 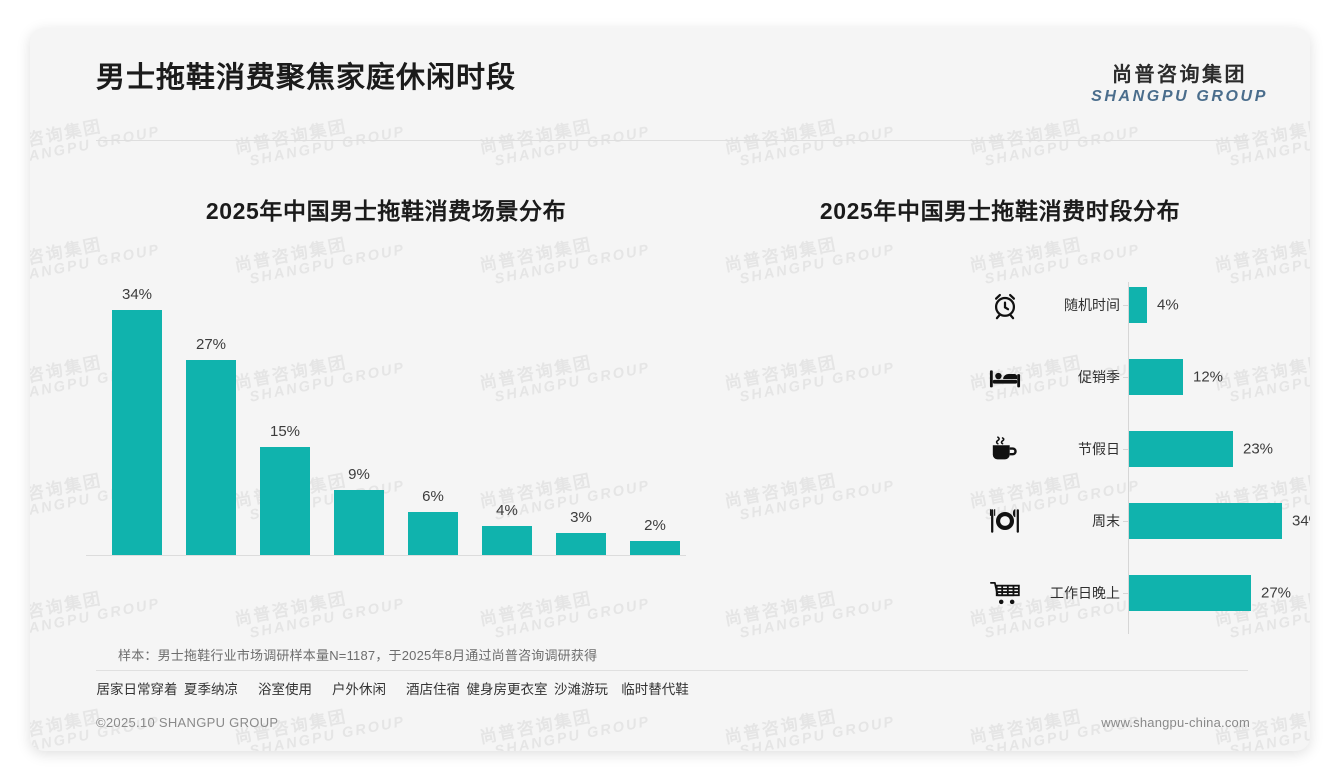 What do you see at coordinates (581, 517) in the screenshot?
I see `scene-bar-value: 3%` at bounding box center [581, 517].